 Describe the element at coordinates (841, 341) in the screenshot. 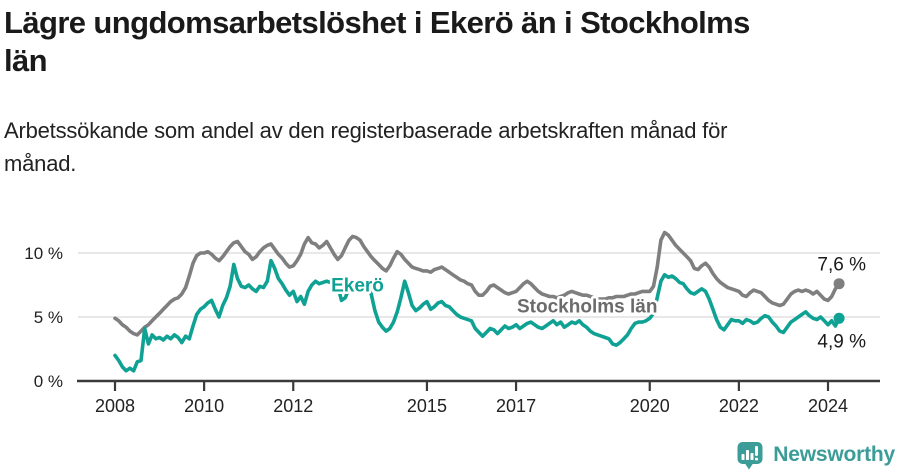

I see `end-value-label-ekero: 4,9 %` at that location.